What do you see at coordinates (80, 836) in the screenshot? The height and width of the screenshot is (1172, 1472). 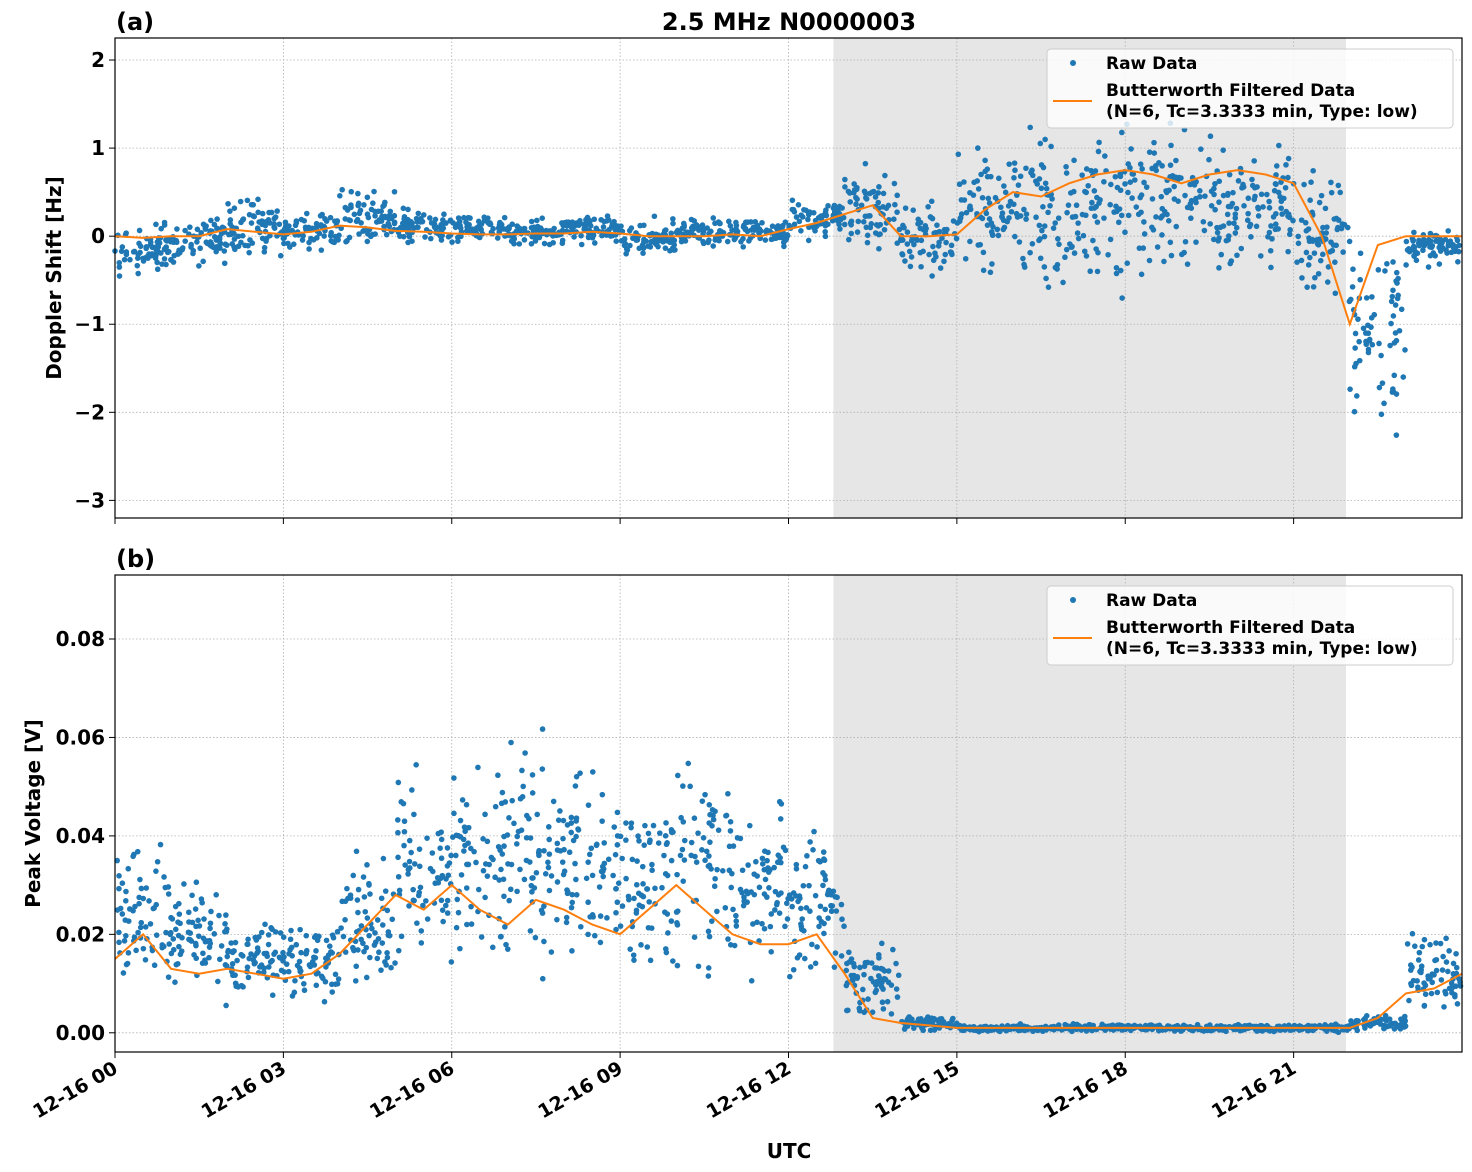 I see `y-tick-label: 0.04` at bounding box center [80, 836].